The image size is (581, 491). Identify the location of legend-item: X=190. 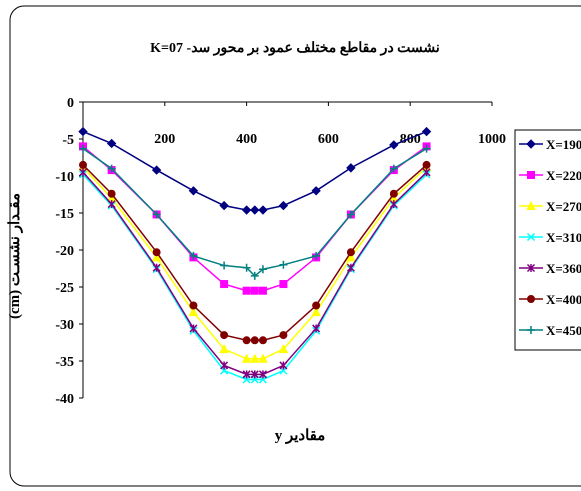
(550, 144).